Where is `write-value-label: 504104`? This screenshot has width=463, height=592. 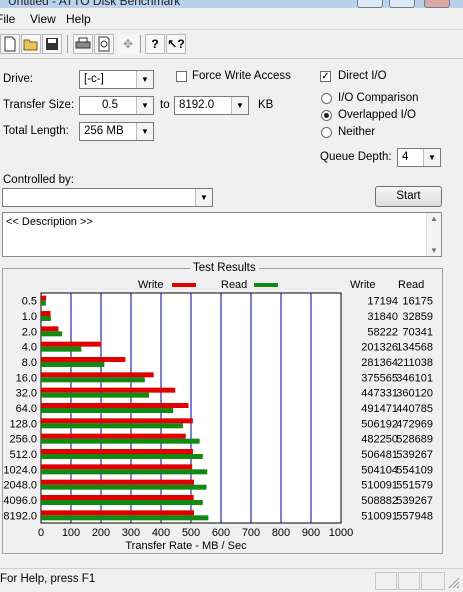
write-value-label: 504104 is located at coordinates (379, 470).